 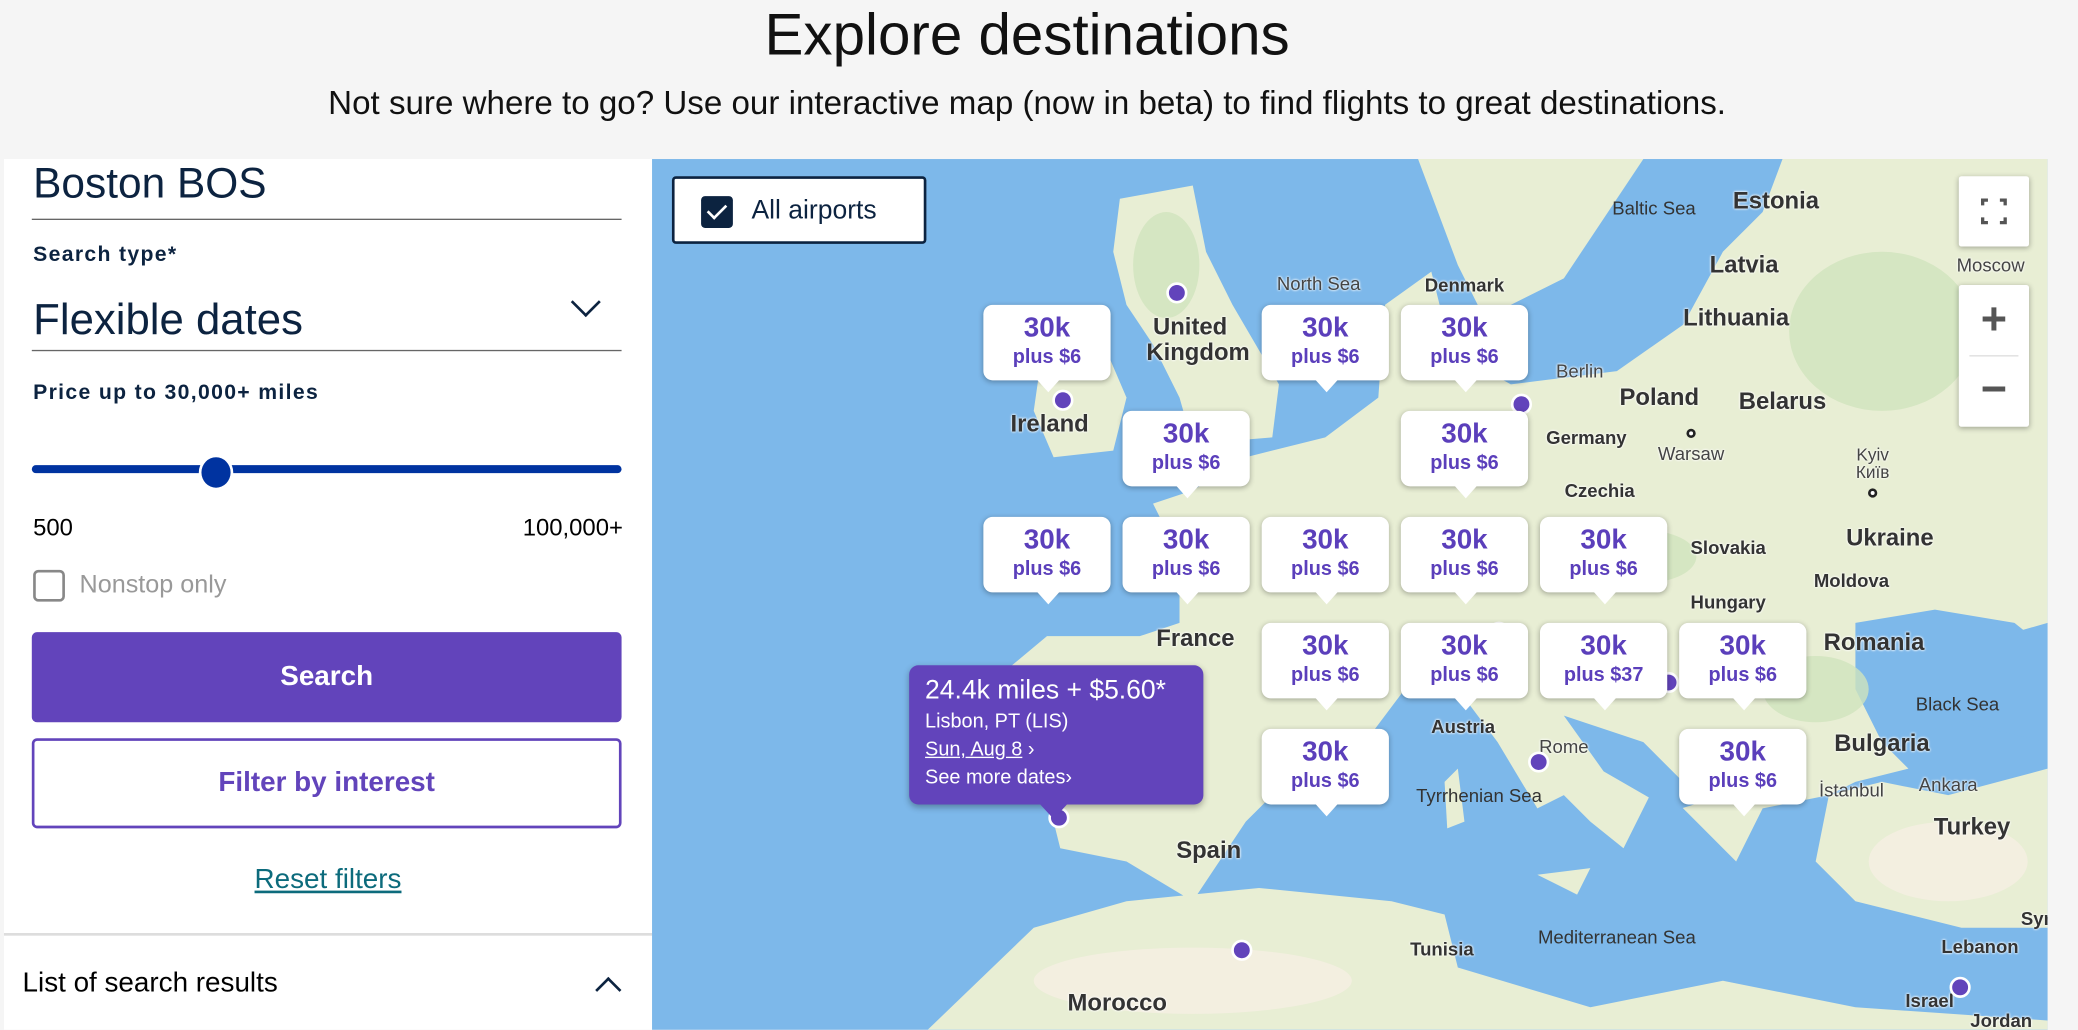 What do you see at coordinates (1851, 580) in the screenshot?
I see `map-label: Moldova` at bounding box center [1851, 580].